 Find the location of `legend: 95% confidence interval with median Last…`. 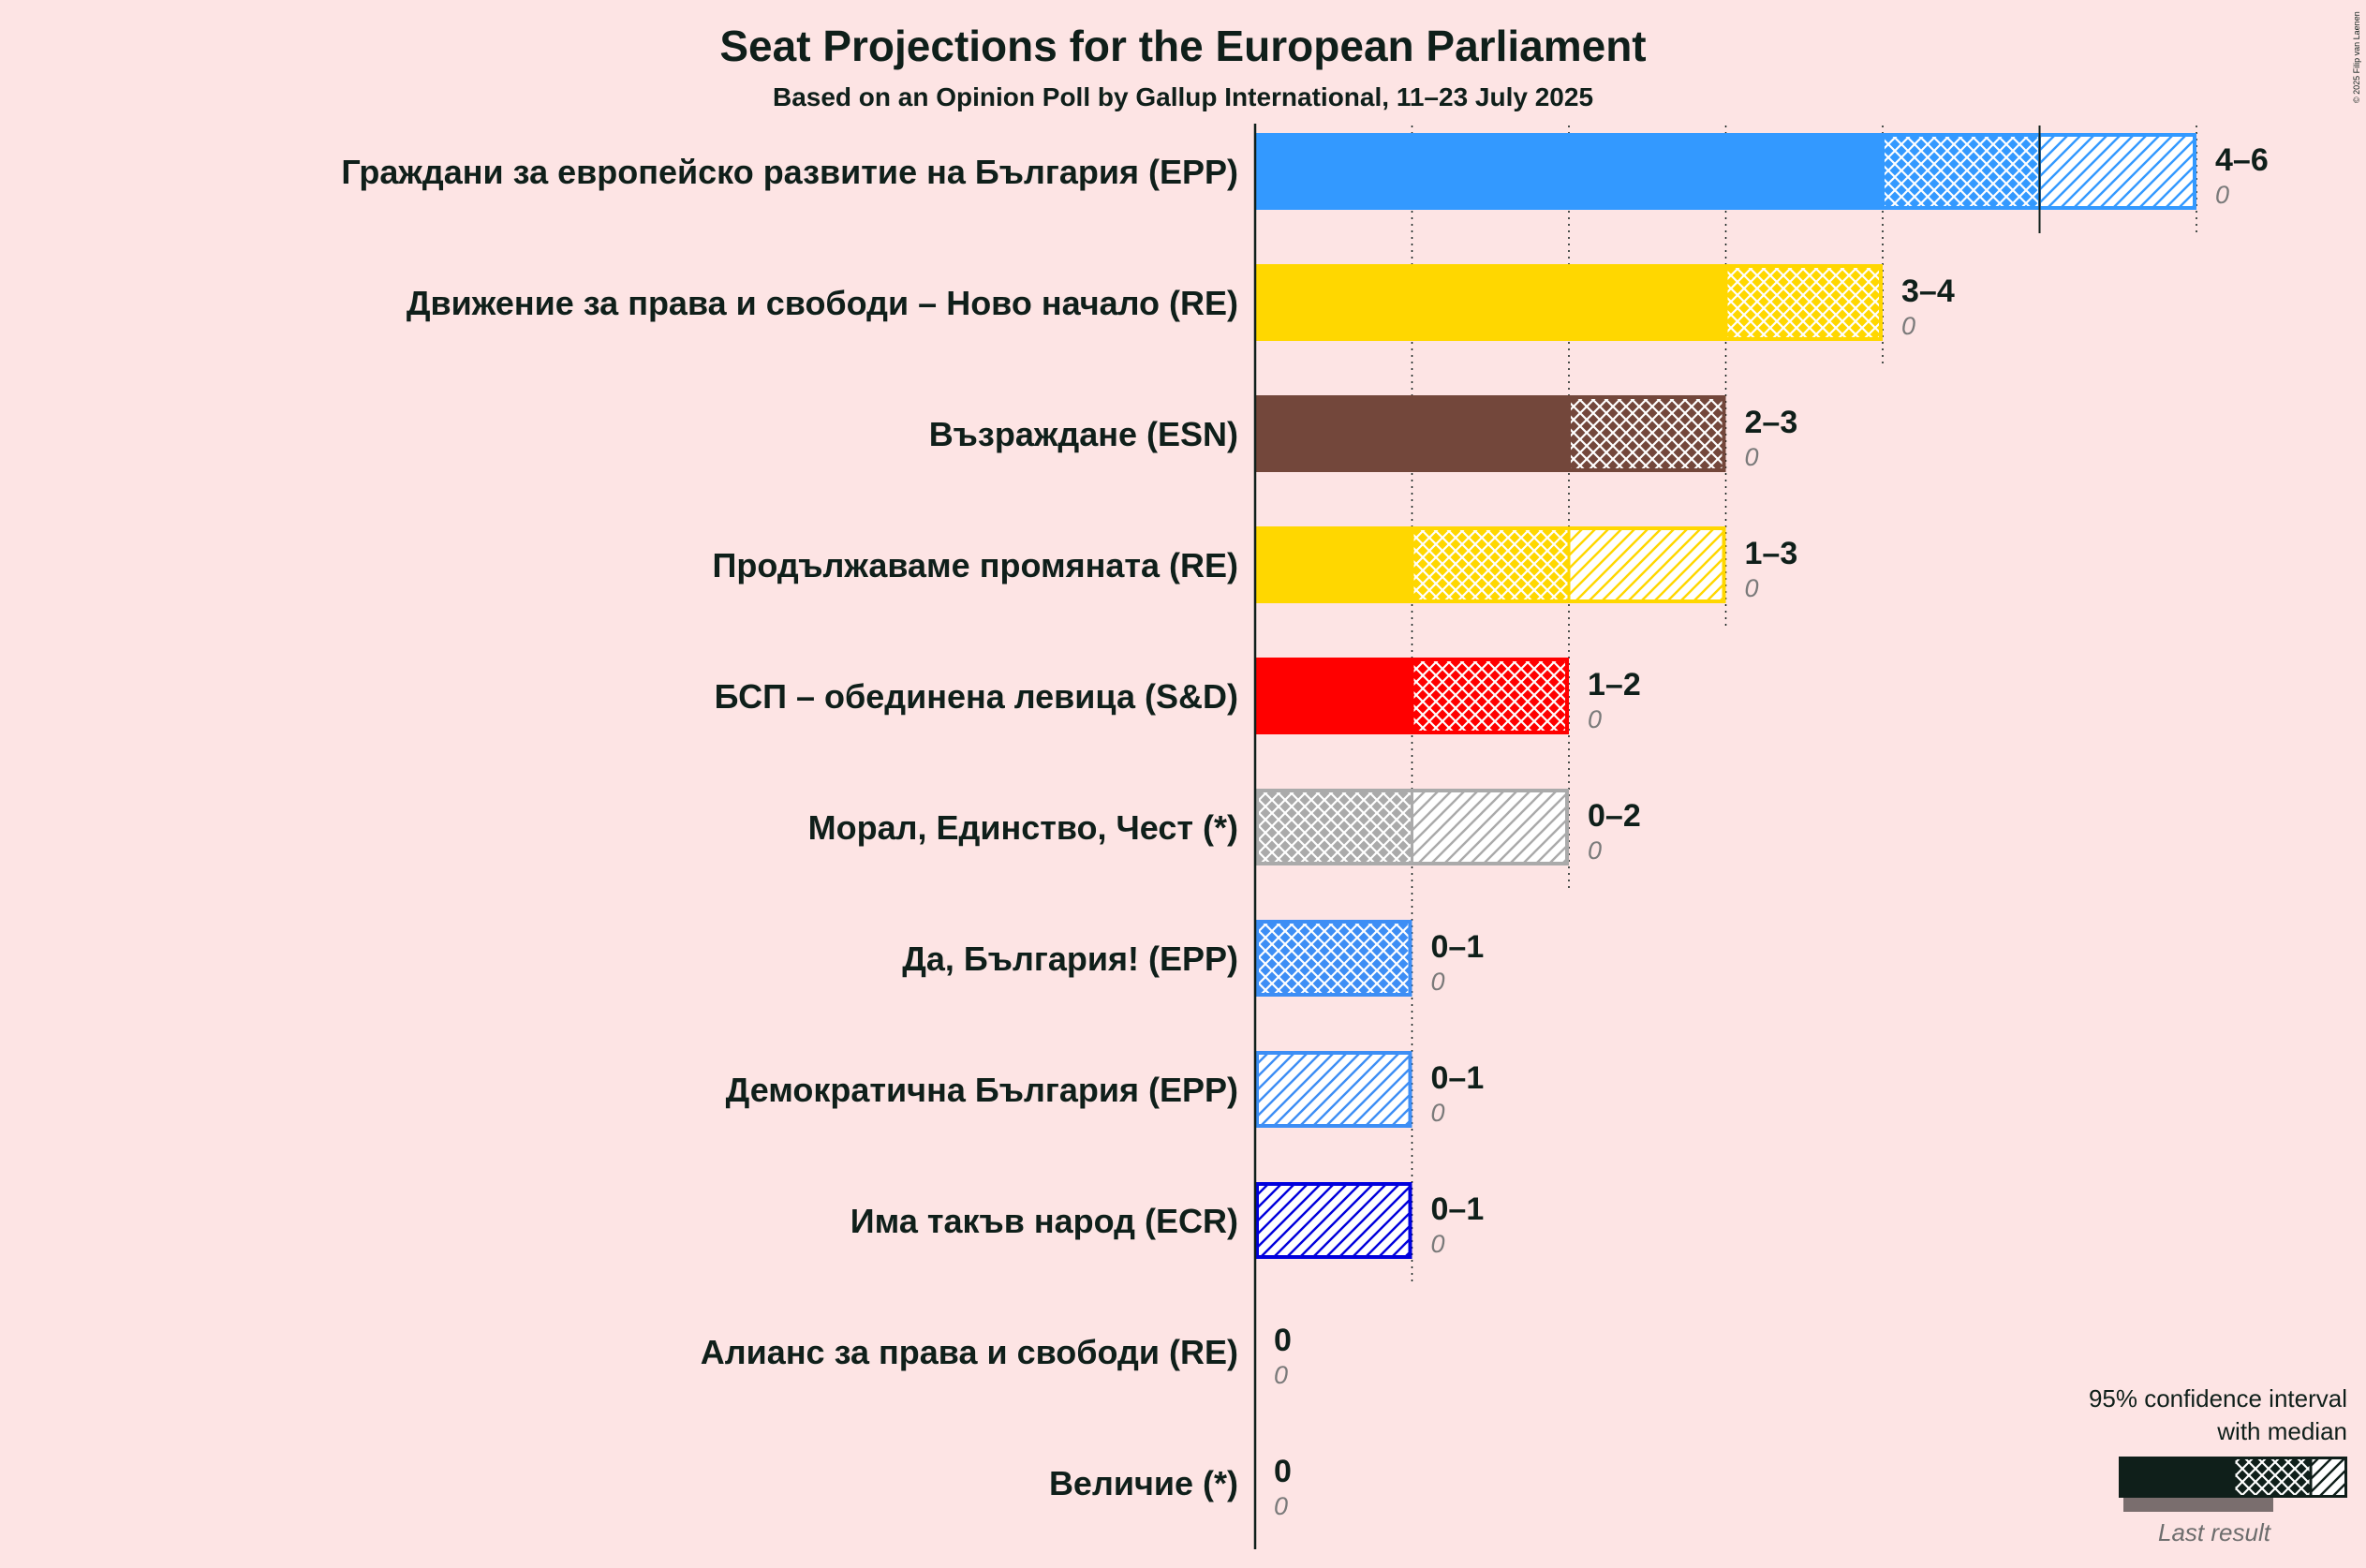

legend: 95% confidence interval with median Last… is located at coordinates (2218, 1465).